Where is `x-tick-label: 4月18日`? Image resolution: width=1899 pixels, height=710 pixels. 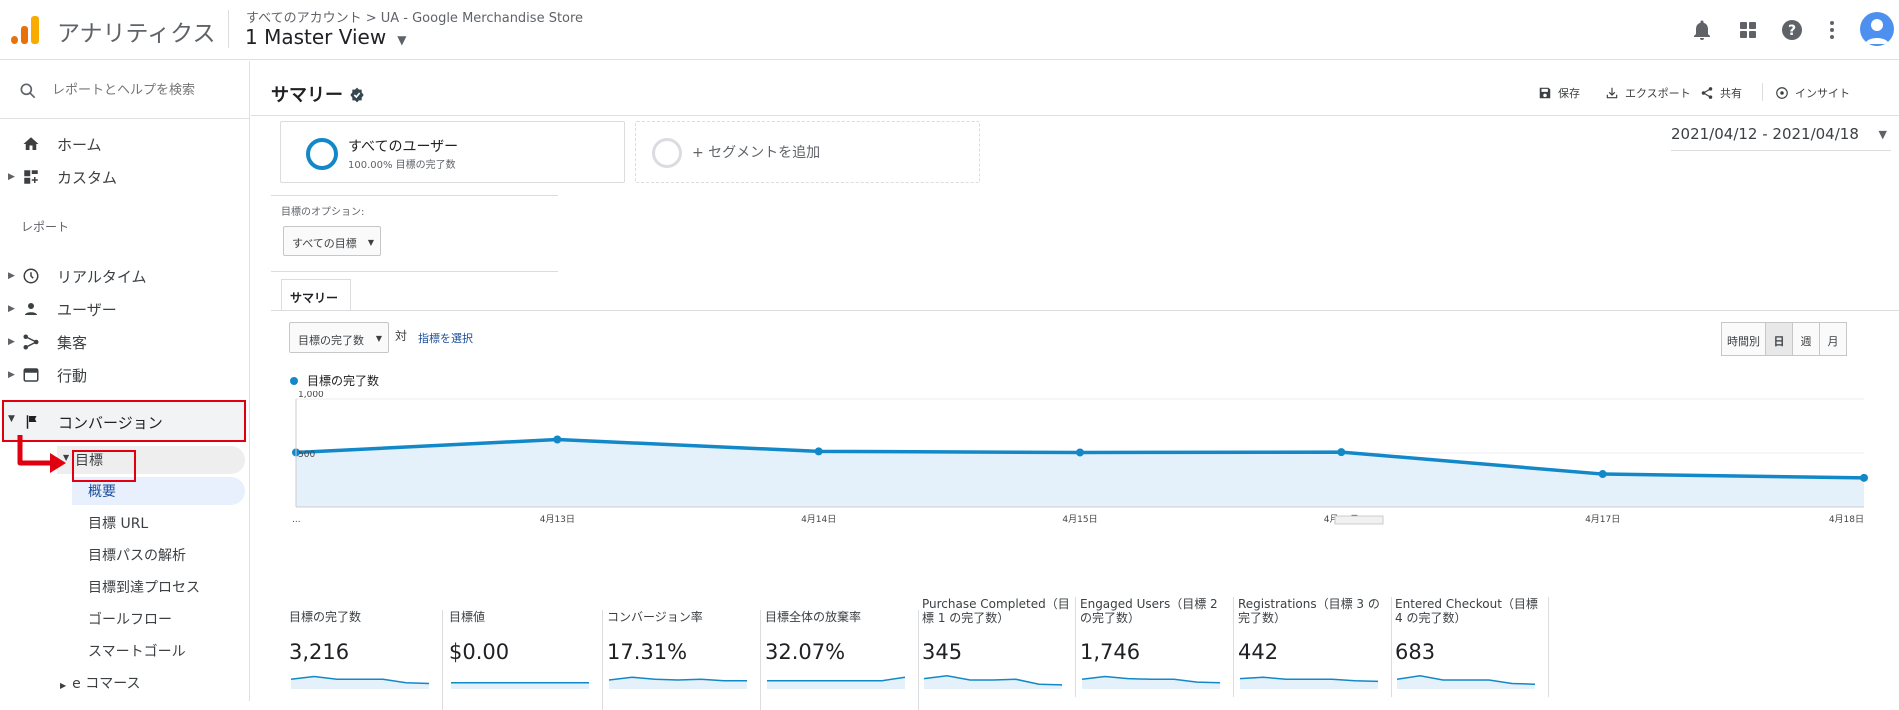 x-tick-label: 4月18日 is located at coordinates (1846, 519).